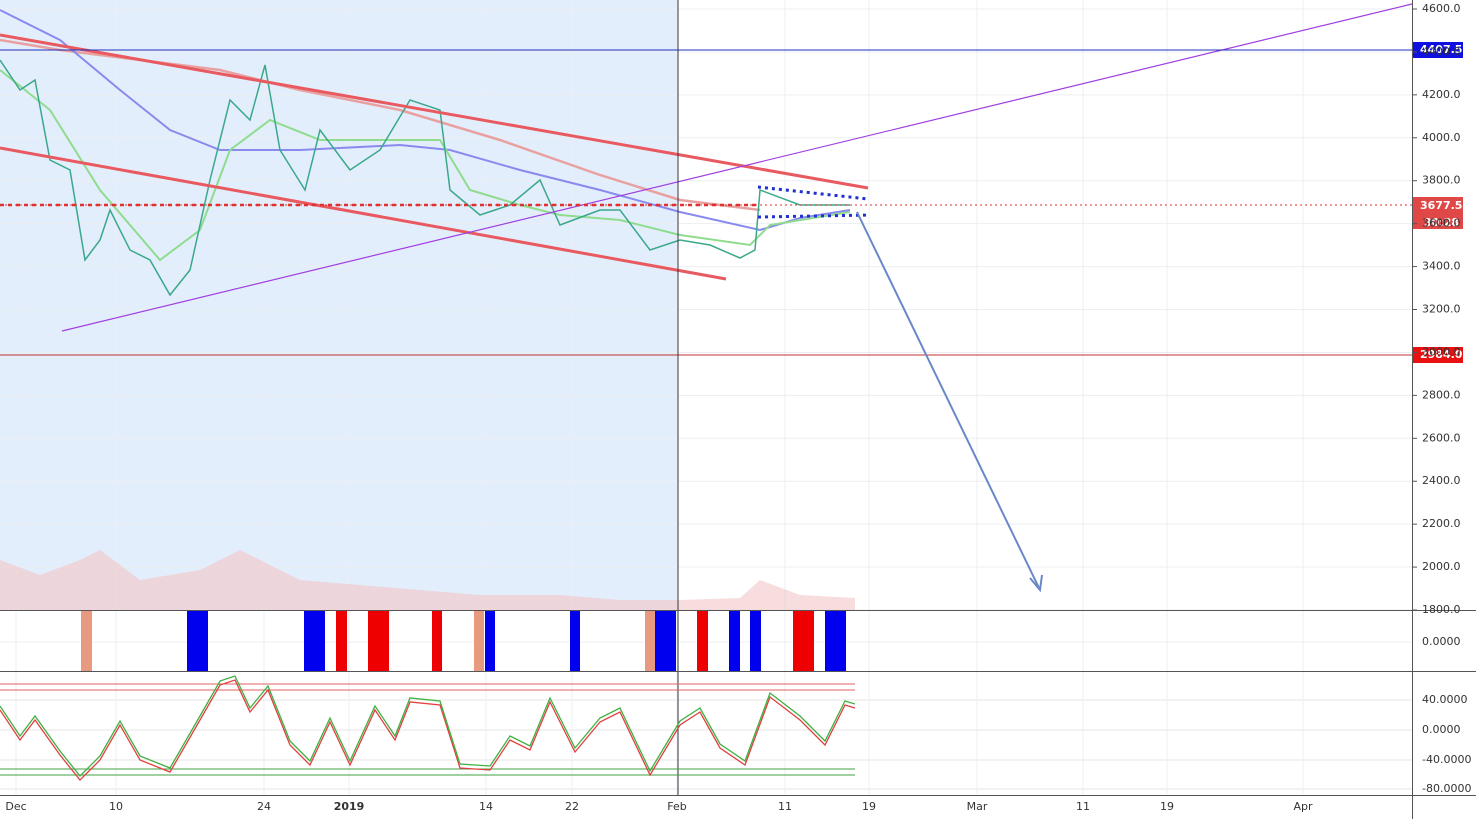 This screenshot has height=819, width=1476. I want to click on time-label: 10, so click(116, 806).